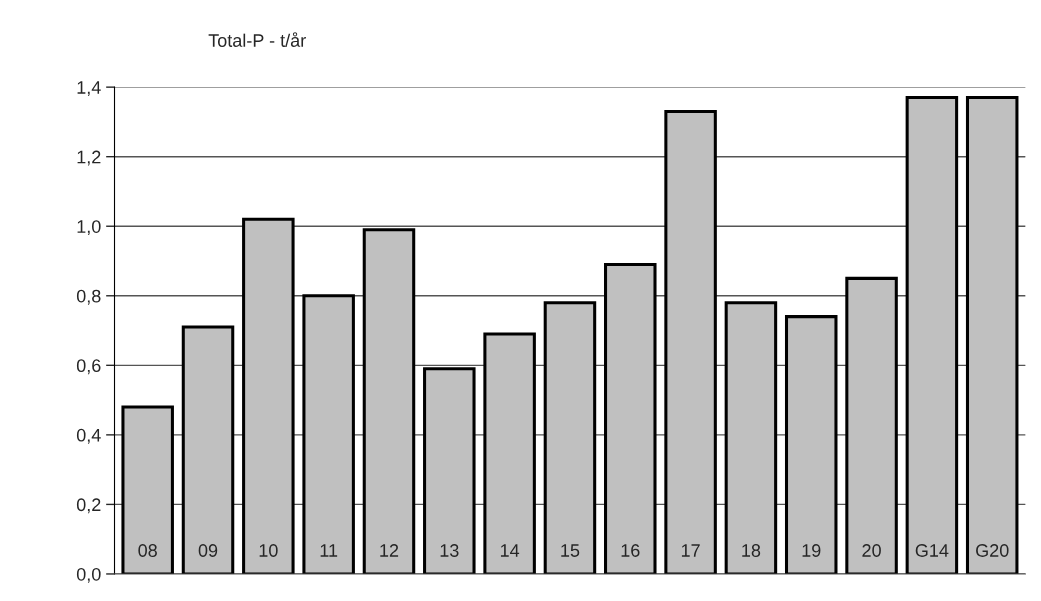 This screenshot has width=1041, height=601. Describe the element at coordinates (932, 550) in the screenshot. I see `x-tick-label: G14` at that location.